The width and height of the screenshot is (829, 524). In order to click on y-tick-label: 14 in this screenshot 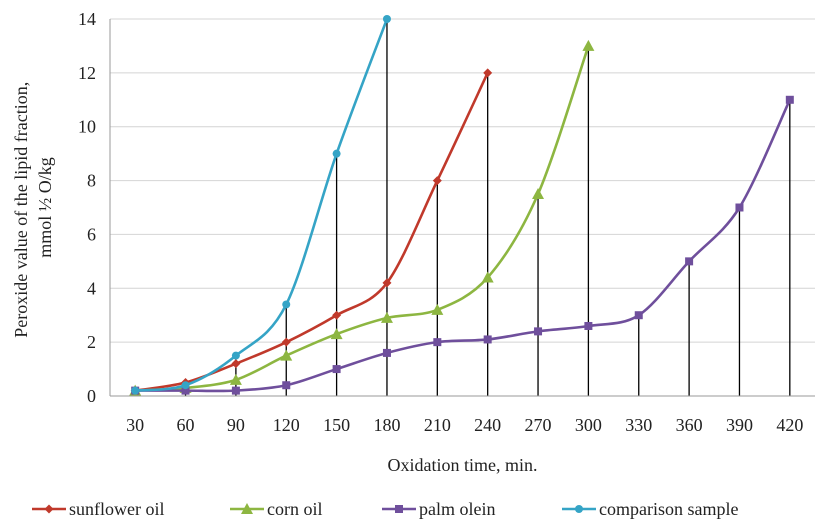, I will do `click(87, 19)`.